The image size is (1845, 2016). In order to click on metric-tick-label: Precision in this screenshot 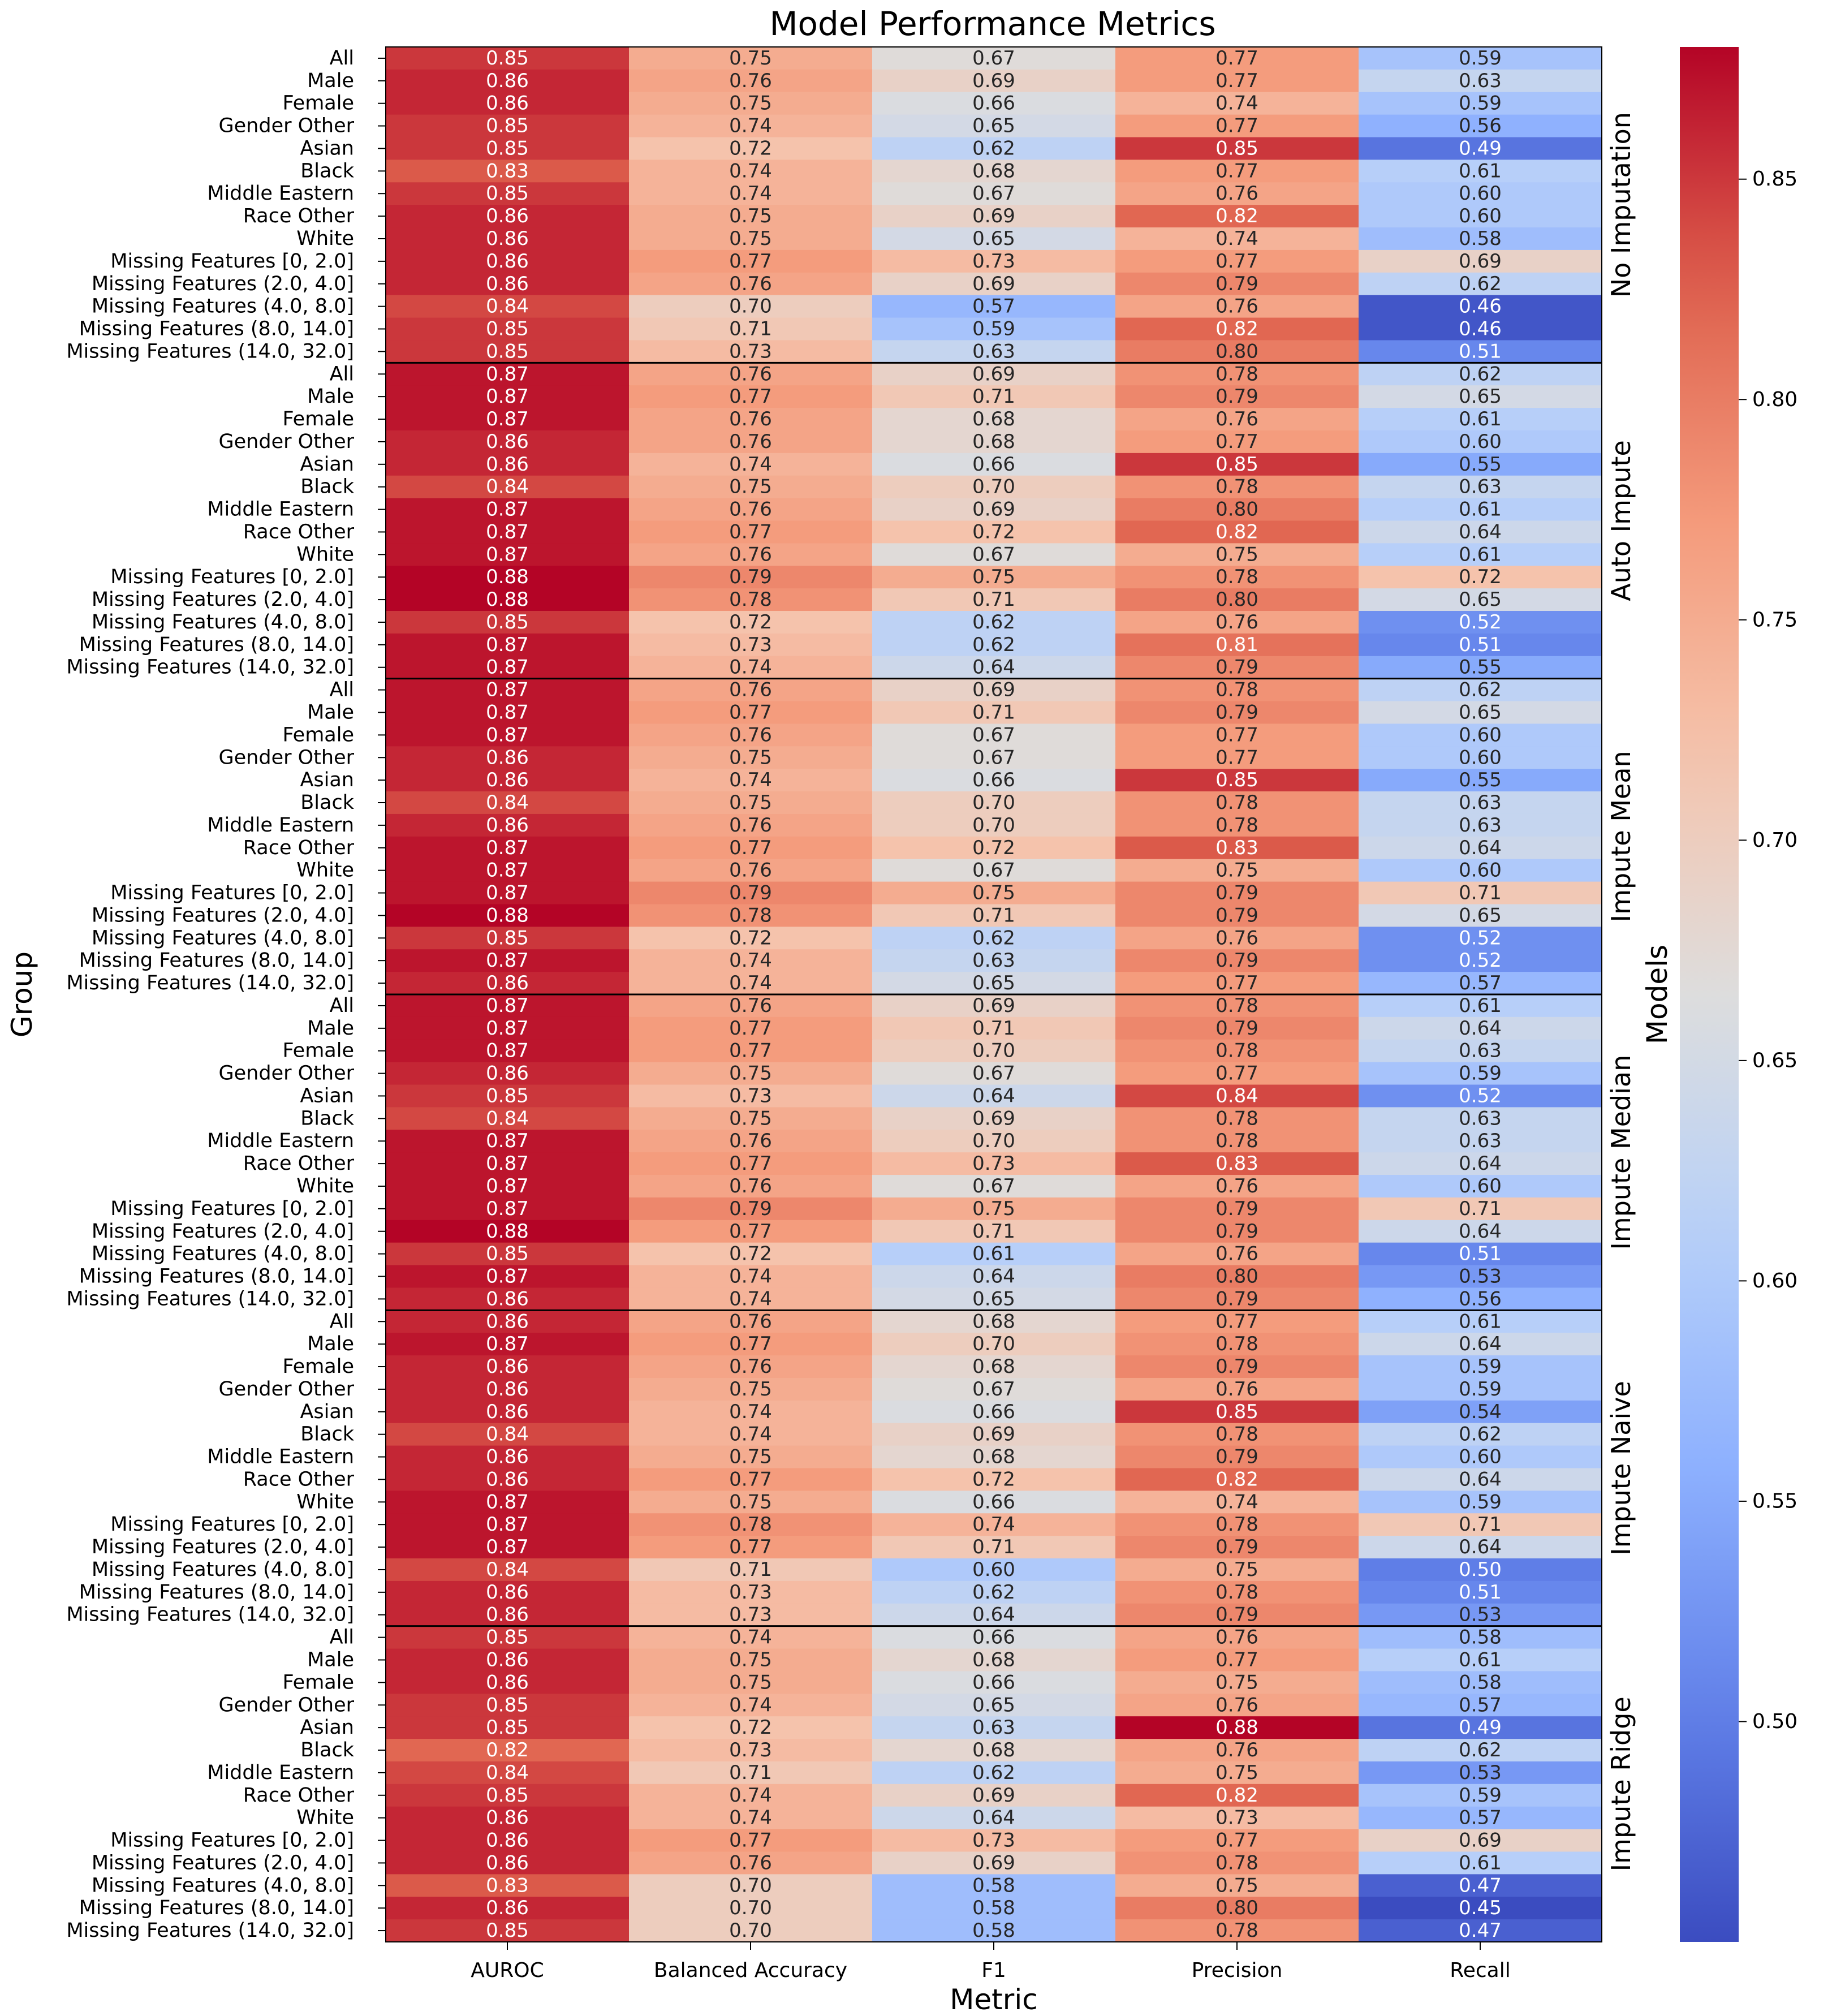, I will do `click(1238, 1970)`.